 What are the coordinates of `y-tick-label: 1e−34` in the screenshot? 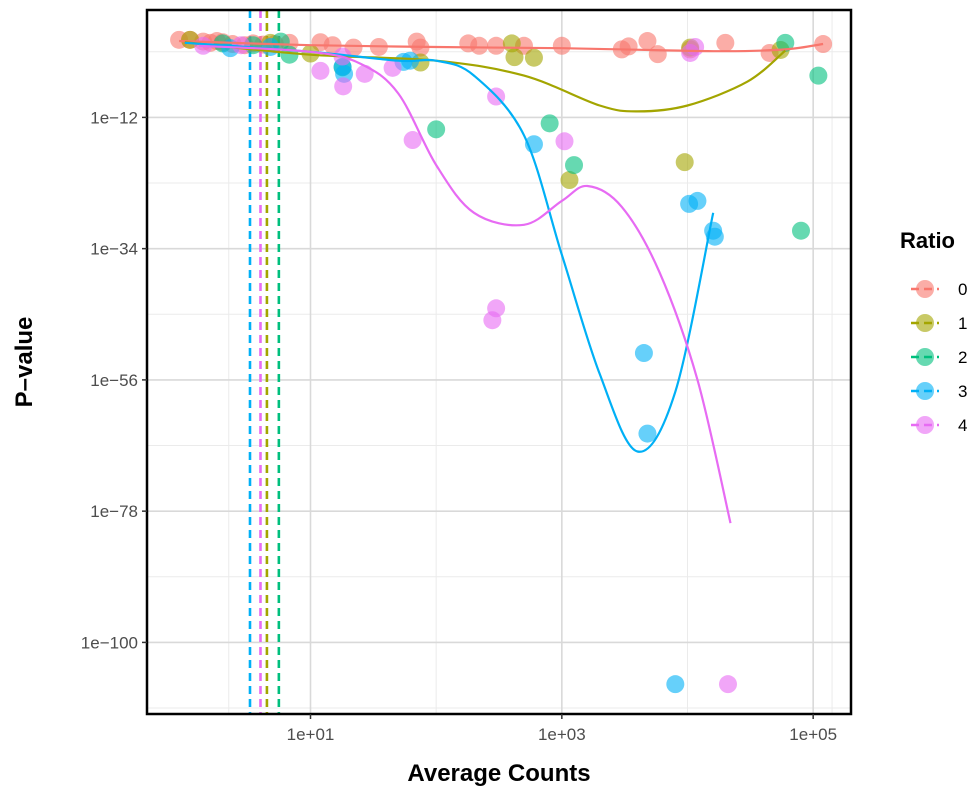 It's located at (114, 249).